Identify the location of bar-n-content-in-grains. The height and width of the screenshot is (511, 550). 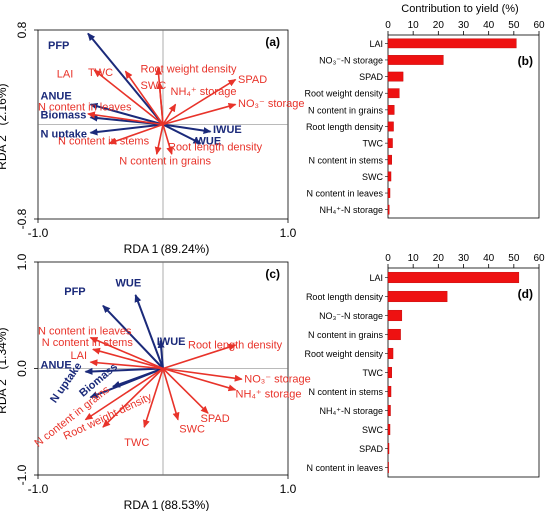
(391, 110).